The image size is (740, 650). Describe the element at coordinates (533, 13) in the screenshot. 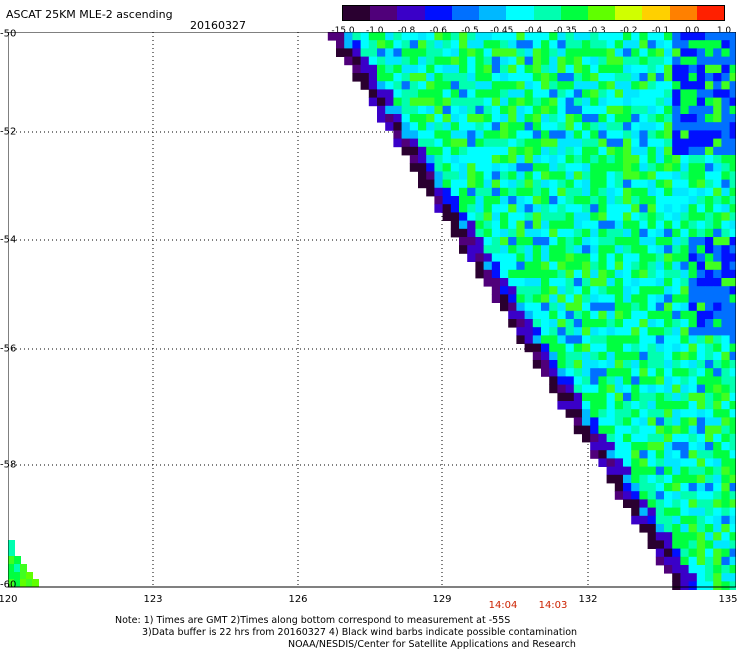

I see `colorbar` at that location.